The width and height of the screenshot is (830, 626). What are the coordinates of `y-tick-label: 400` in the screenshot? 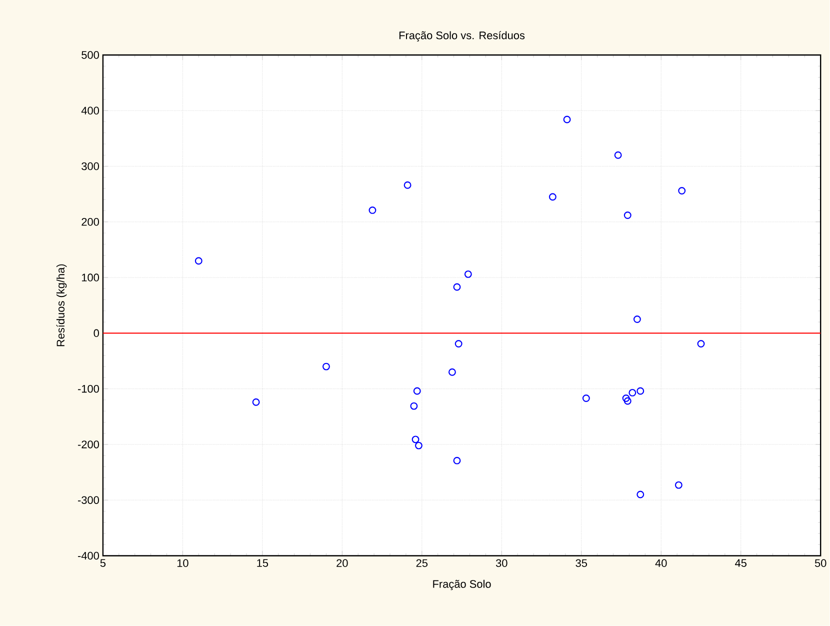 It's located at (90, 110).